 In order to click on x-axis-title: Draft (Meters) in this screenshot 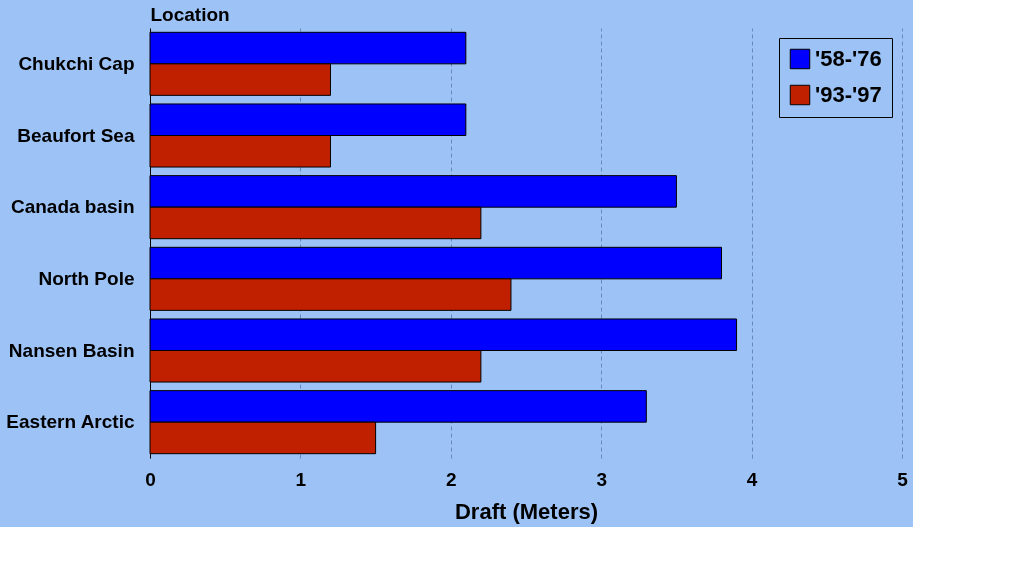, I will do `click(526, 511)`.